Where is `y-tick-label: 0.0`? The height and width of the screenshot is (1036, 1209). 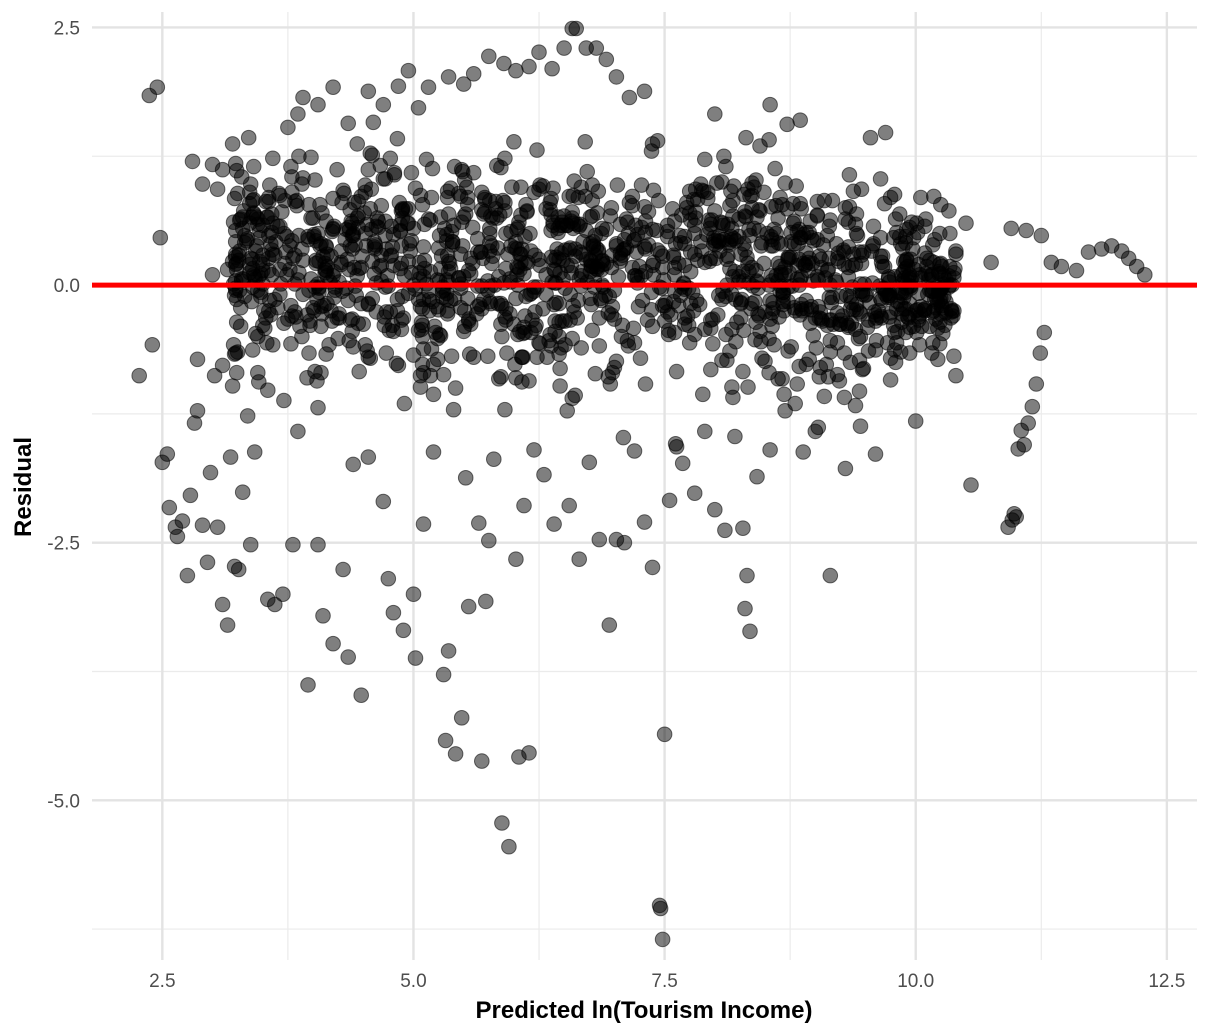 y-tick-label: 0.0 is located at coordinates (67, 286).